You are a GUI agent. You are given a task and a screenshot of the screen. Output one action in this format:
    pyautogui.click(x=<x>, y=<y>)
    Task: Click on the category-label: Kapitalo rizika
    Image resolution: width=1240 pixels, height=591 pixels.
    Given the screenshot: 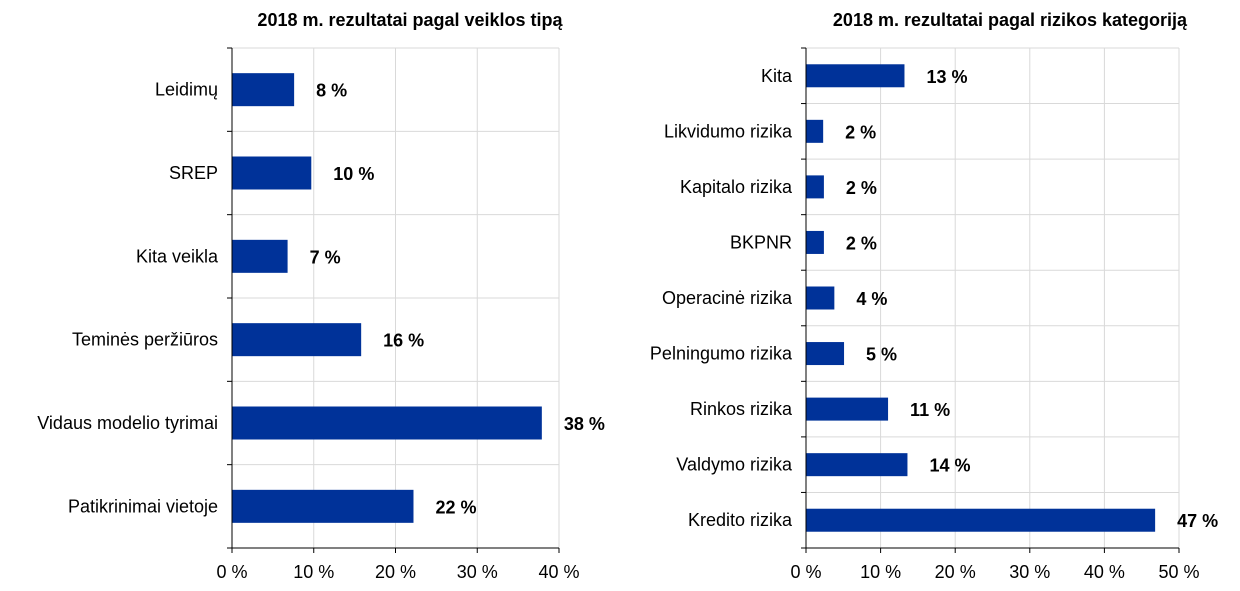 What is the action you would take?
    pyautogui.click(x=736, y=187)
    